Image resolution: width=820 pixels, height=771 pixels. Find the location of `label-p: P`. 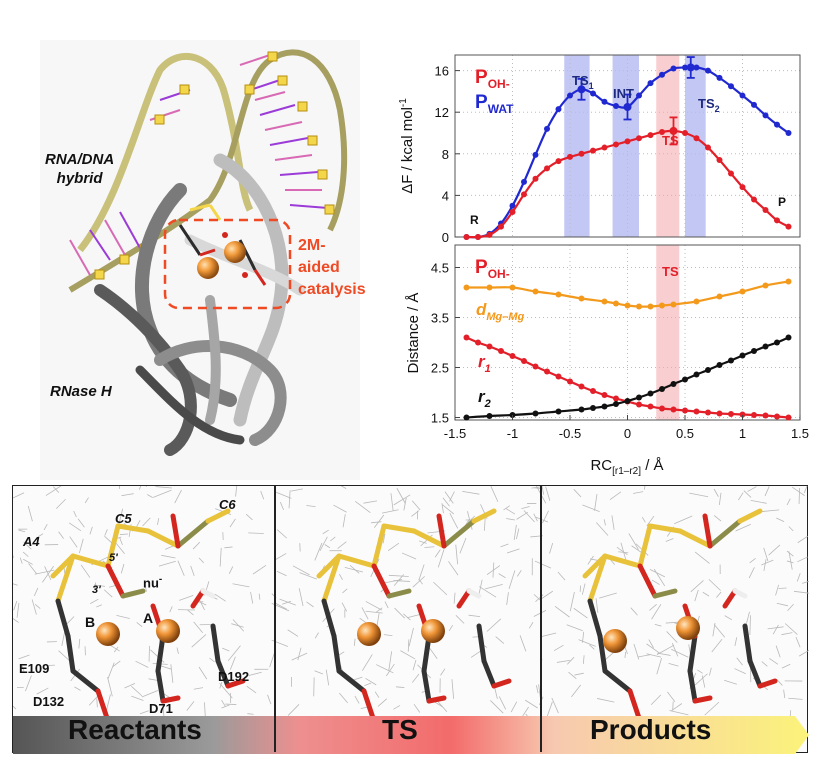

label-p: P is located at coordinates (782, 202).